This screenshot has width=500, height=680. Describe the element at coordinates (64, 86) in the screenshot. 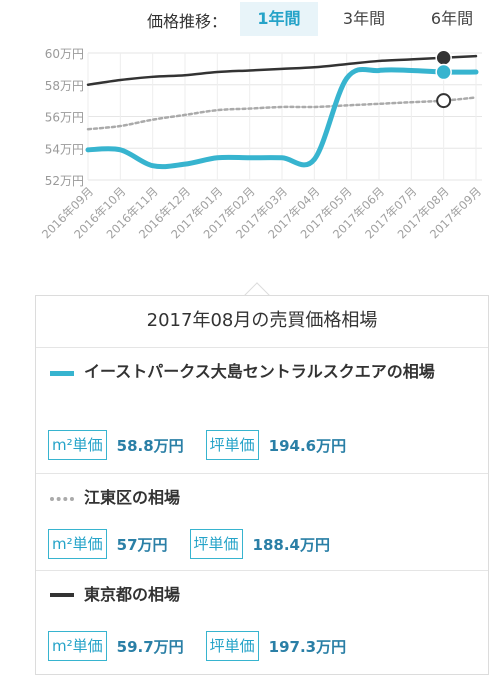

I see `y-tick-label: 58万円` at that location.